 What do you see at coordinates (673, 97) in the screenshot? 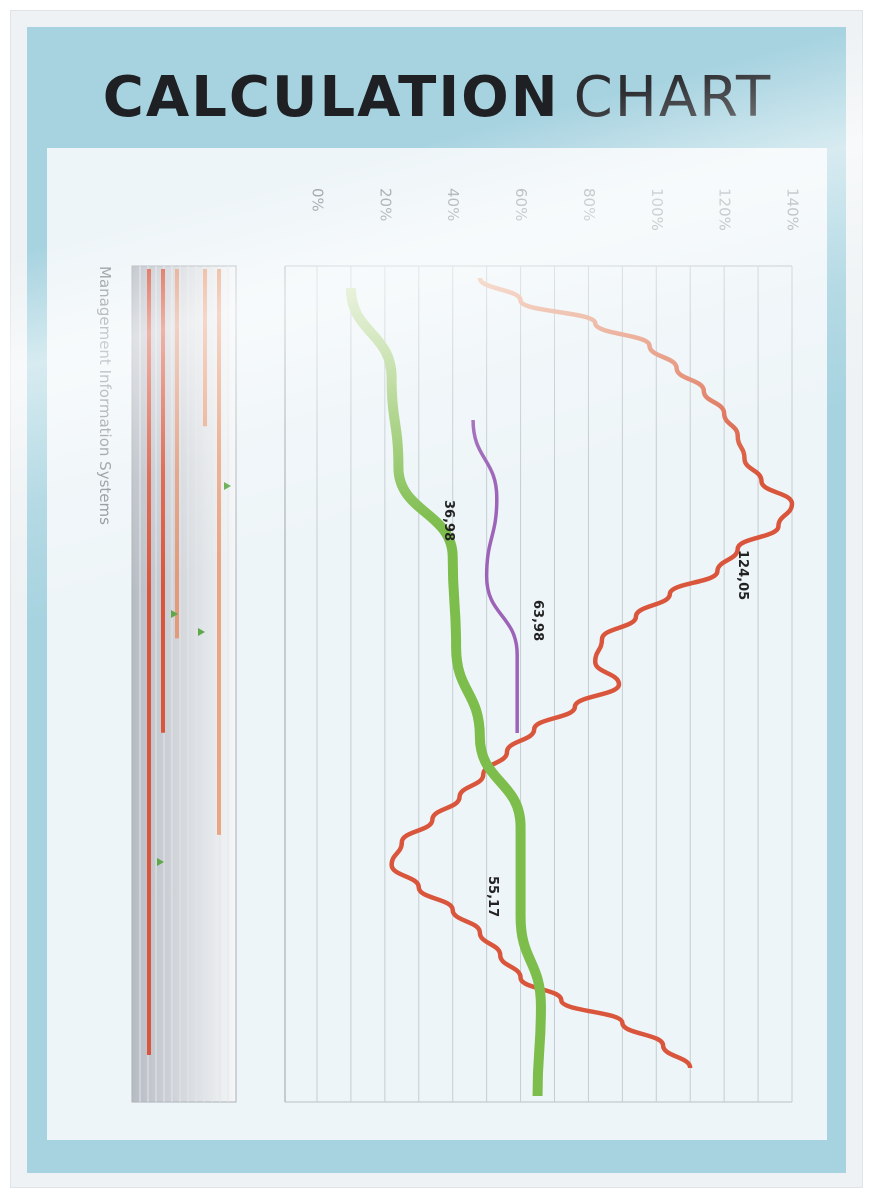
I see `title-light-part: CHART` at bounding box center [673, 97].